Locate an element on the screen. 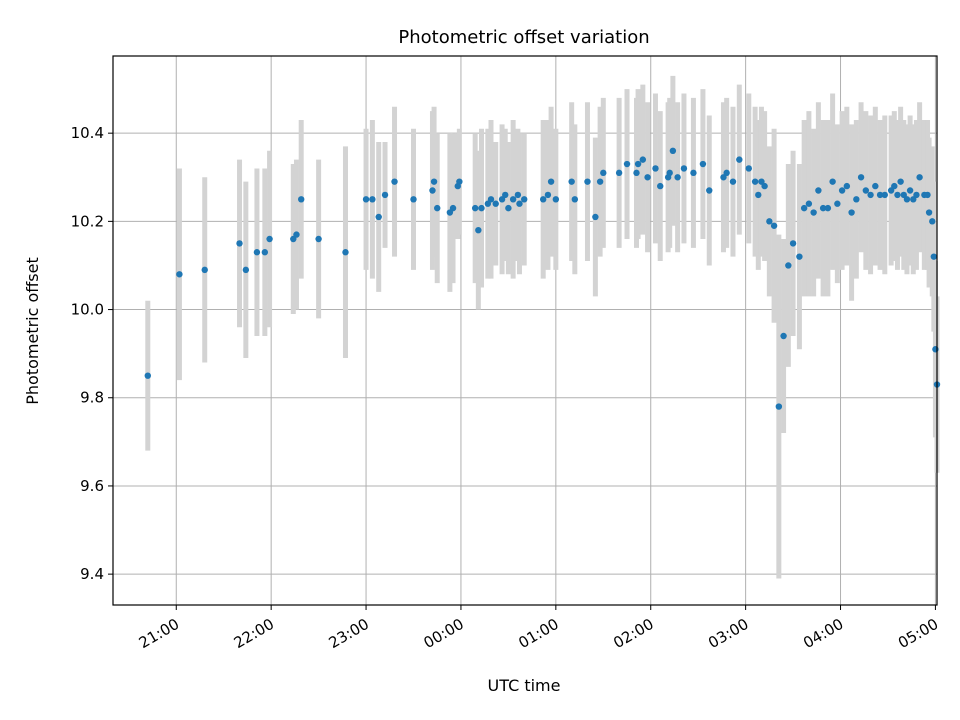  chart-title: Photometric offset variation is located at coordinates (523, 37).